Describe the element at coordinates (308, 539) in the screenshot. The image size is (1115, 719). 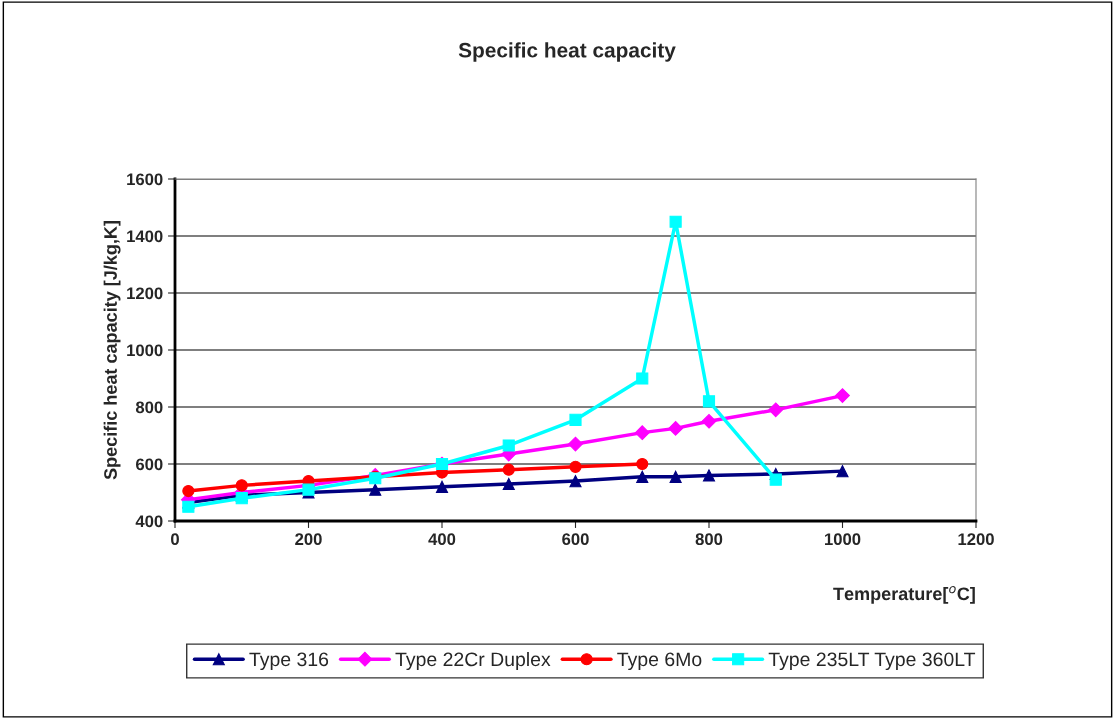
I see `x-tick-label: 200` at that location.